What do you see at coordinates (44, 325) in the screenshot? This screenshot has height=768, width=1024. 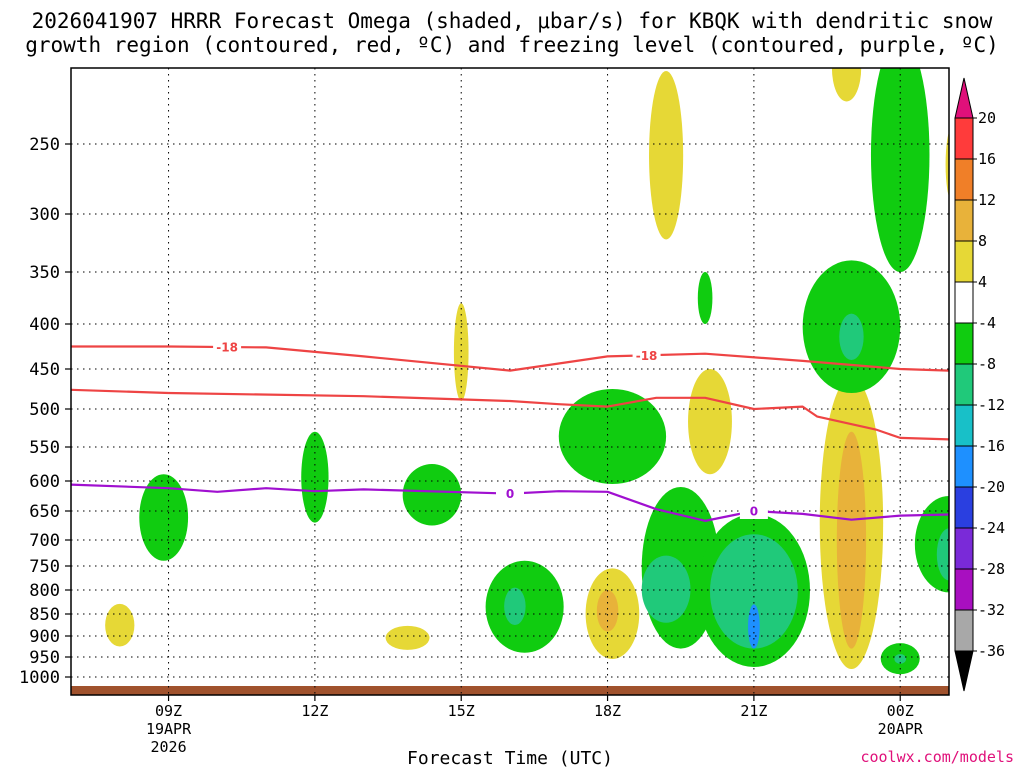 I see `ytick-label-400: 400` at bounding box center [44, 325].